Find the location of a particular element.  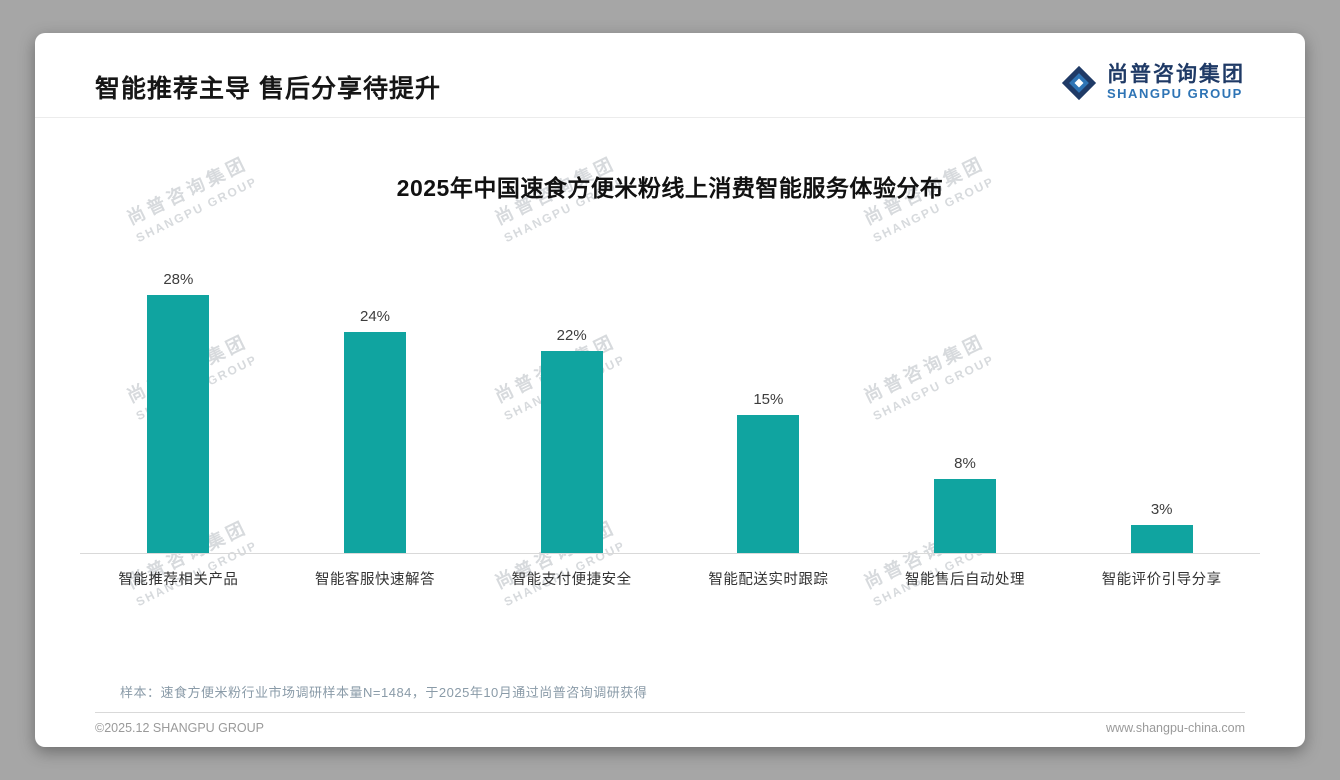

category-label: 智能推荐相关产品 is located at coordinates (178, 580).